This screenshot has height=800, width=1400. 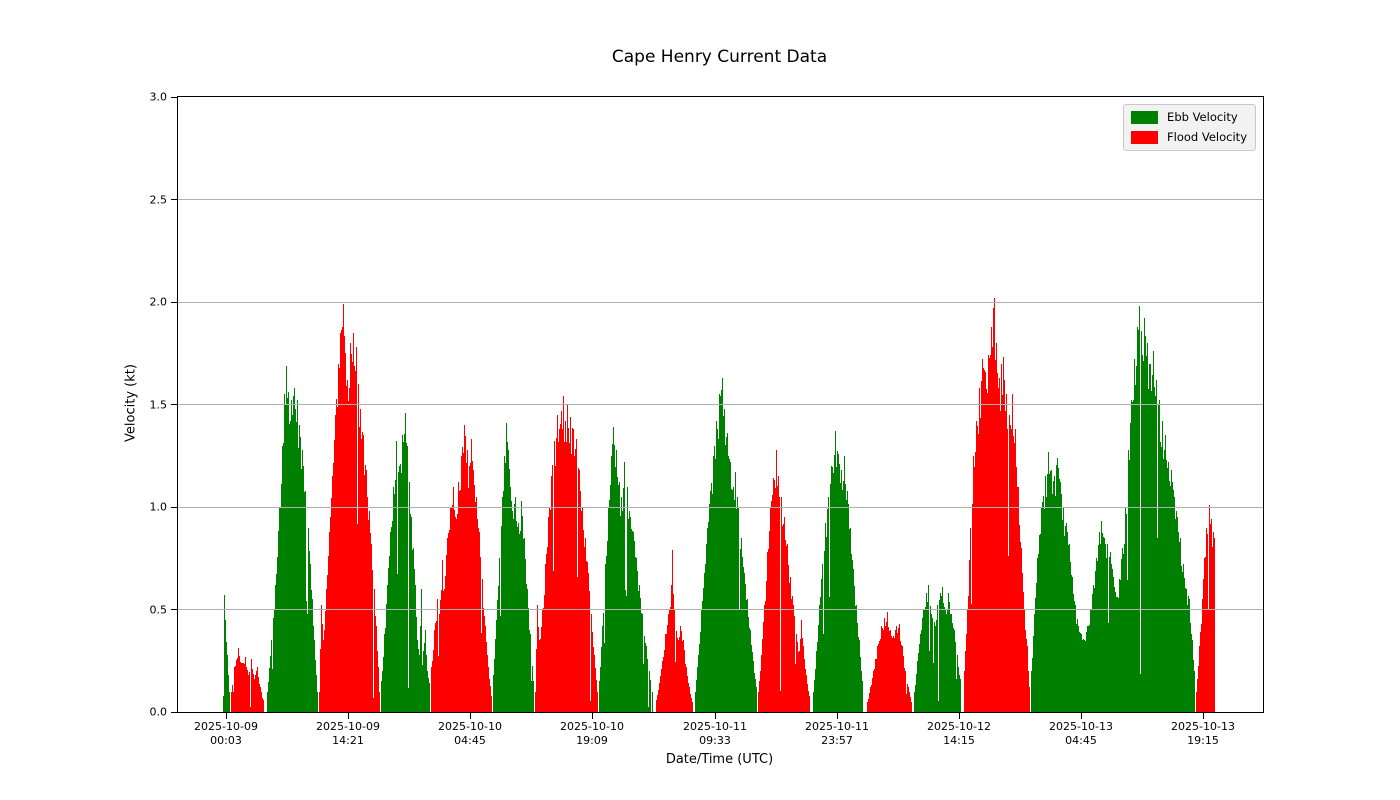 I want to click on chart-title: Cape Henry Current Data, so click(x=719, y=57).